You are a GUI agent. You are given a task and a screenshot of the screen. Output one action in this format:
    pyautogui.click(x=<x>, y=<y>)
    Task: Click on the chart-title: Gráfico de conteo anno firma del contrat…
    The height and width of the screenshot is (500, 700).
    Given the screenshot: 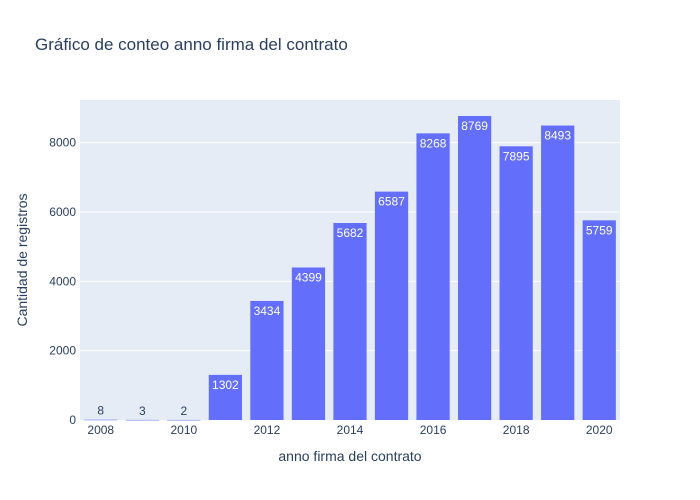 What is the action you would take?
    pyautogui.click(x=191, y=44)
    